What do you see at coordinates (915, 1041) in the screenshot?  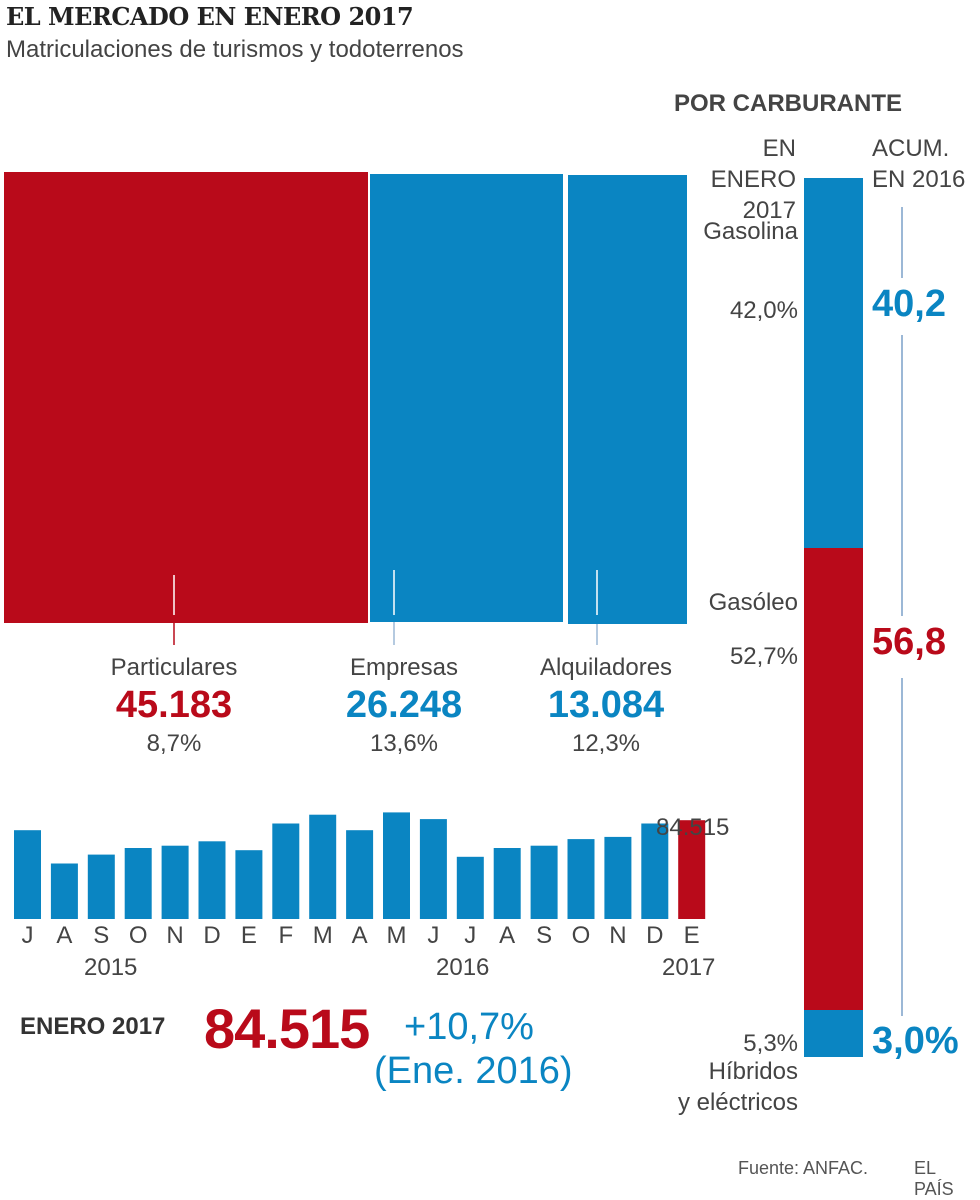 I see `fuel-acum-hibridos: 3,0%` at bounding box center [915, 1041].